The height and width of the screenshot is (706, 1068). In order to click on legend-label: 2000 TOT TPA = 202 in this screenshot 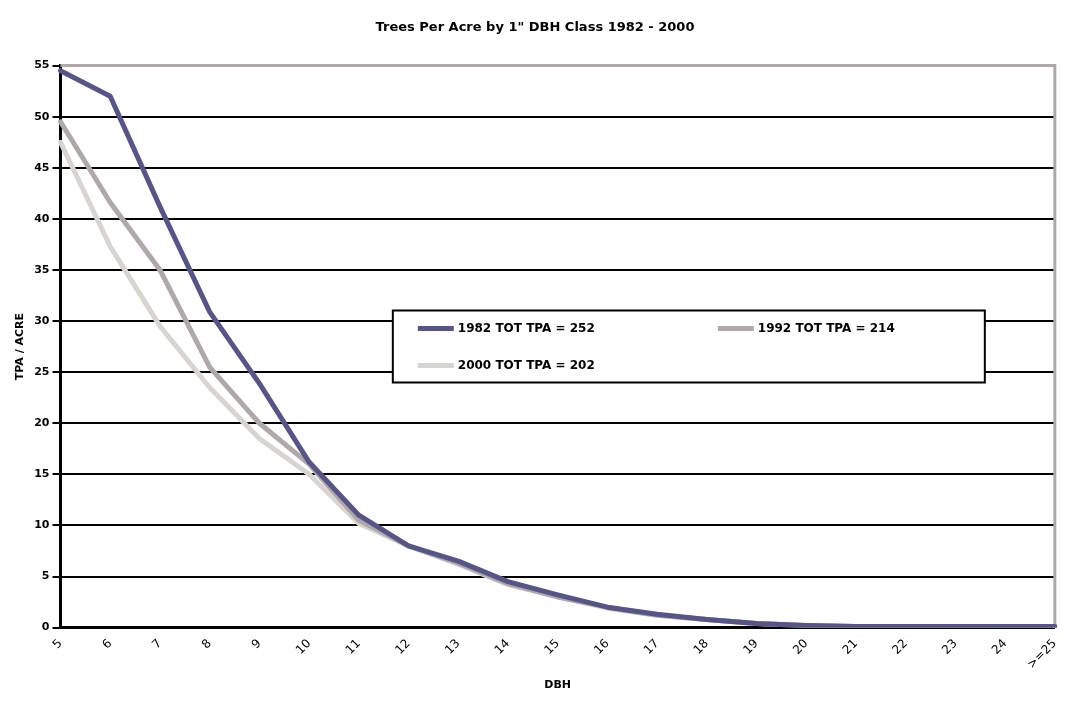, I will do `click(526, 364)`.